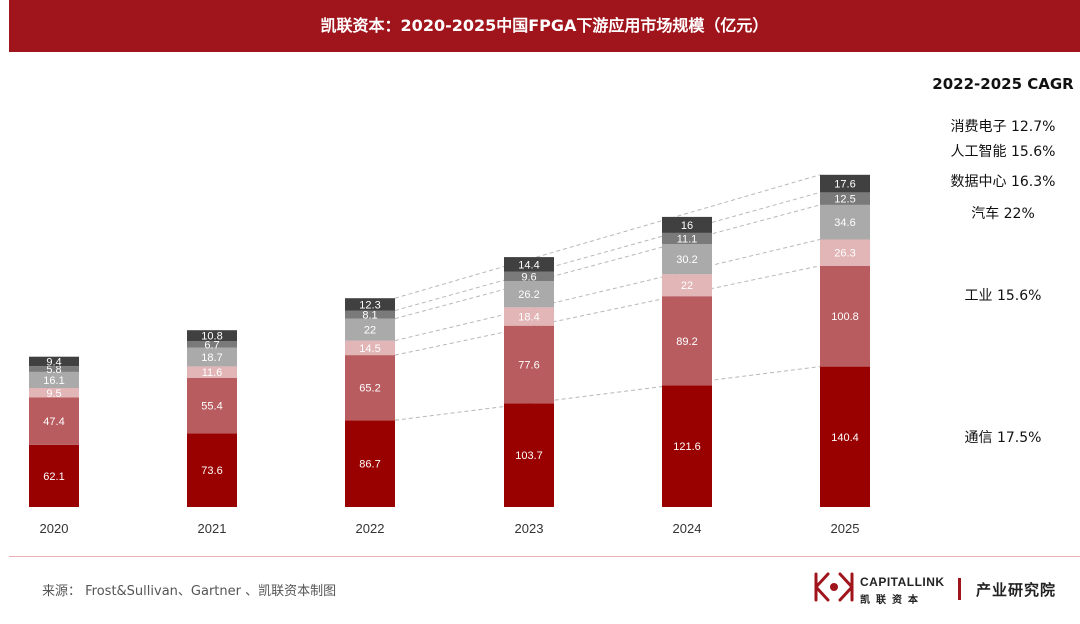  I want to click on data-label-data-center-2020: 16.1, so click(53, 381).